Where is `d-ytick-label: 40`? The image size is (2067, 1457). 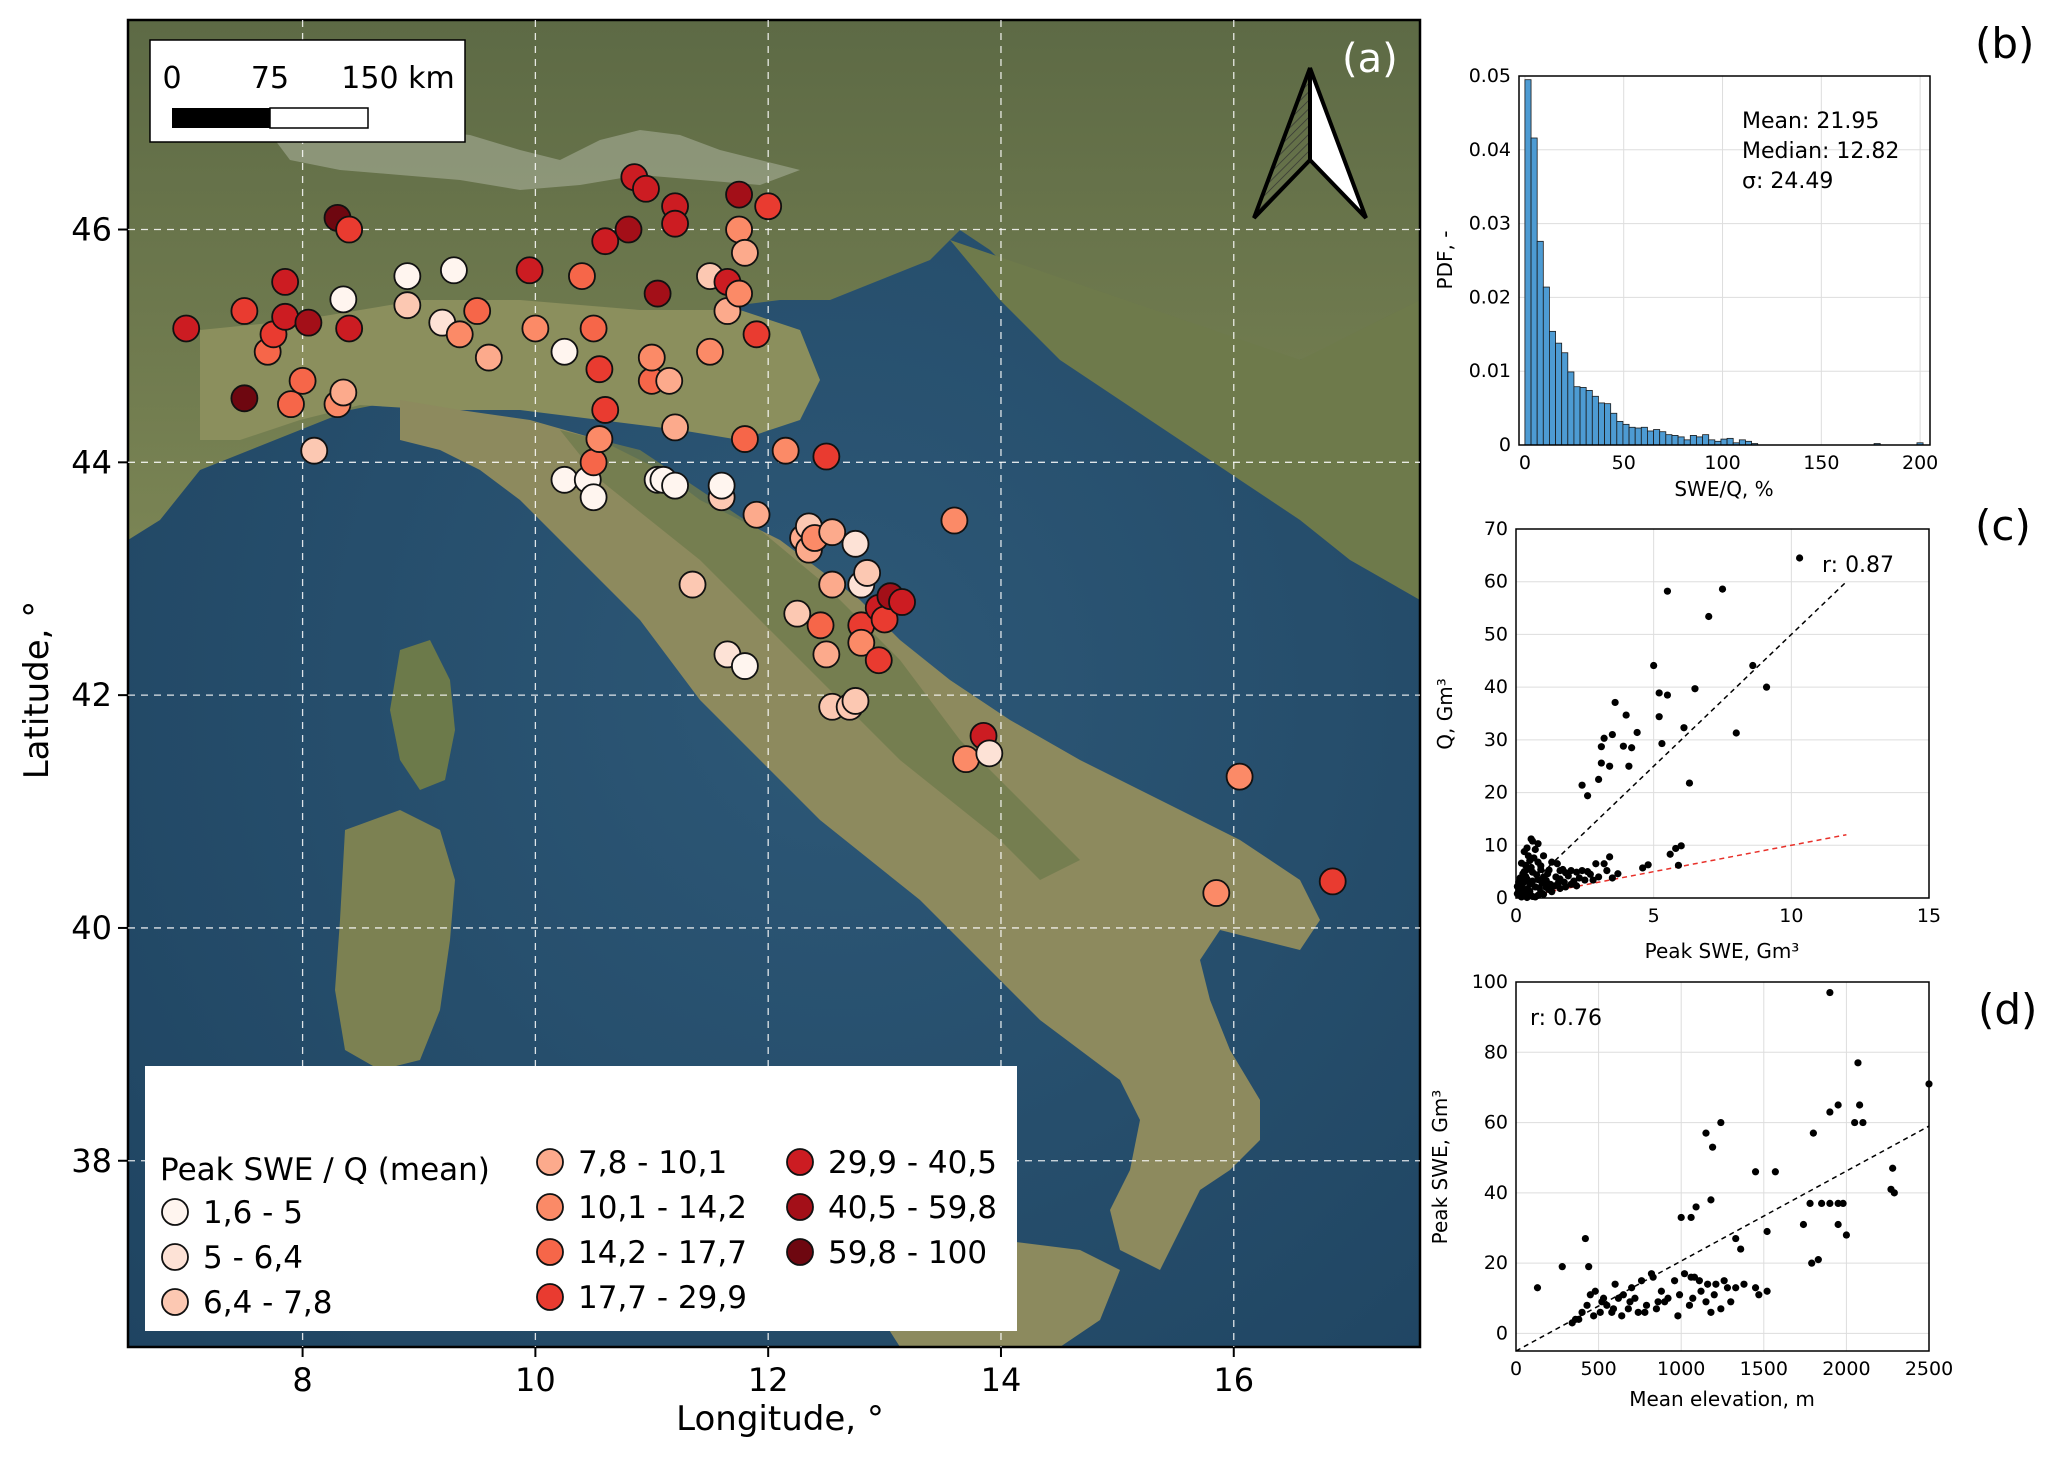
d-ytick-label: 40 is located at coordinates (1496, 1193).